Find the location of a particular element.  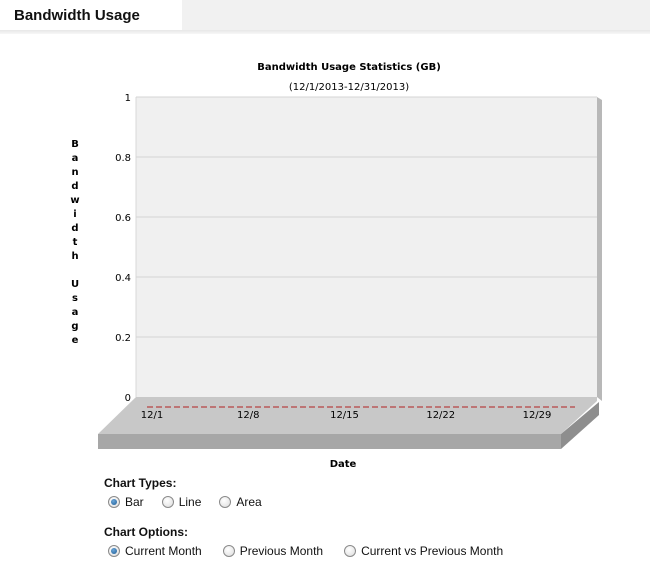

chart-options-label: Chart Options: is located at coordinates (146, 532).